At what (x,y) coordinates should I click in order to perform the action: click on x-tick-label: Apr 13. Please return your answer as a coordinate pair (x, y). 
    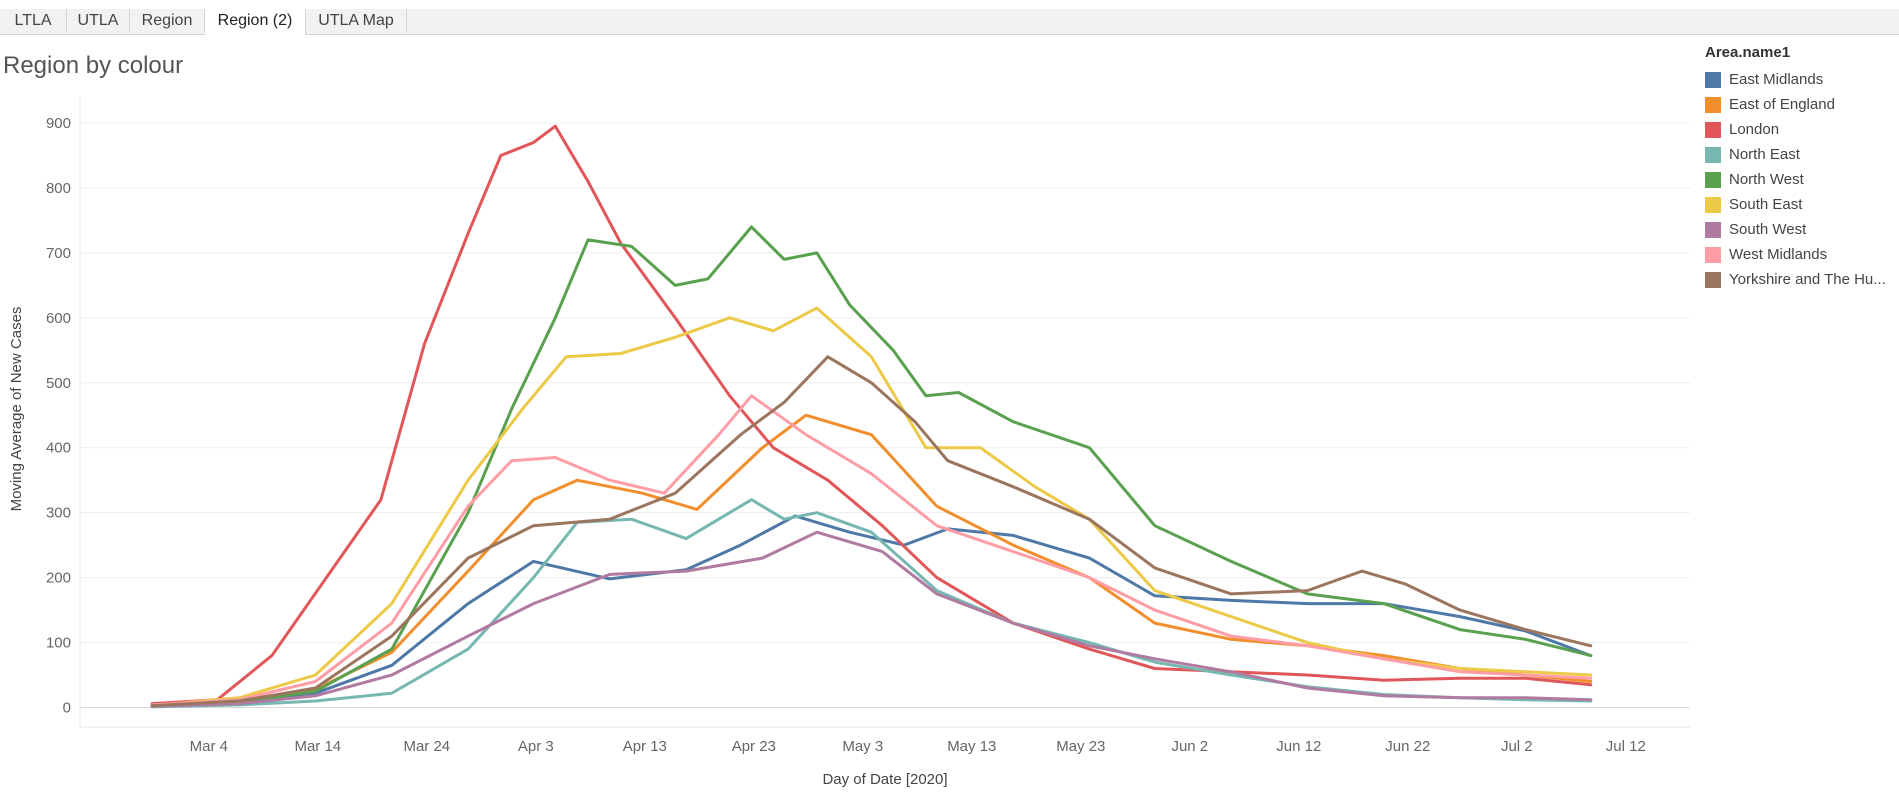
    Looking at the image, I should click on (645, 746).